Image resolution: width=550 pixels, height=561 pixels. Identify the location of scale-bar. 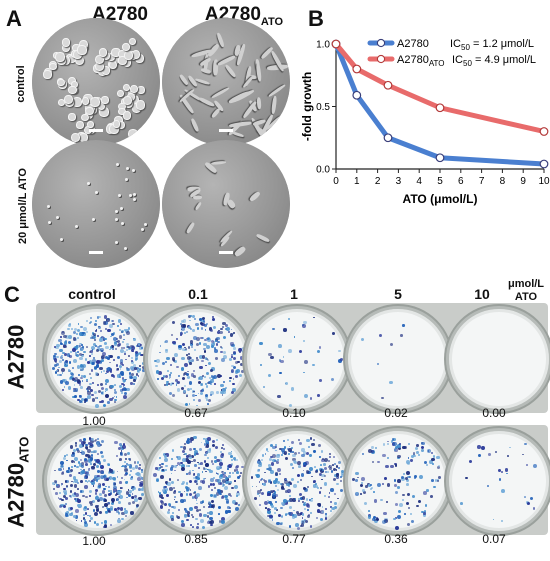
(226, 130).